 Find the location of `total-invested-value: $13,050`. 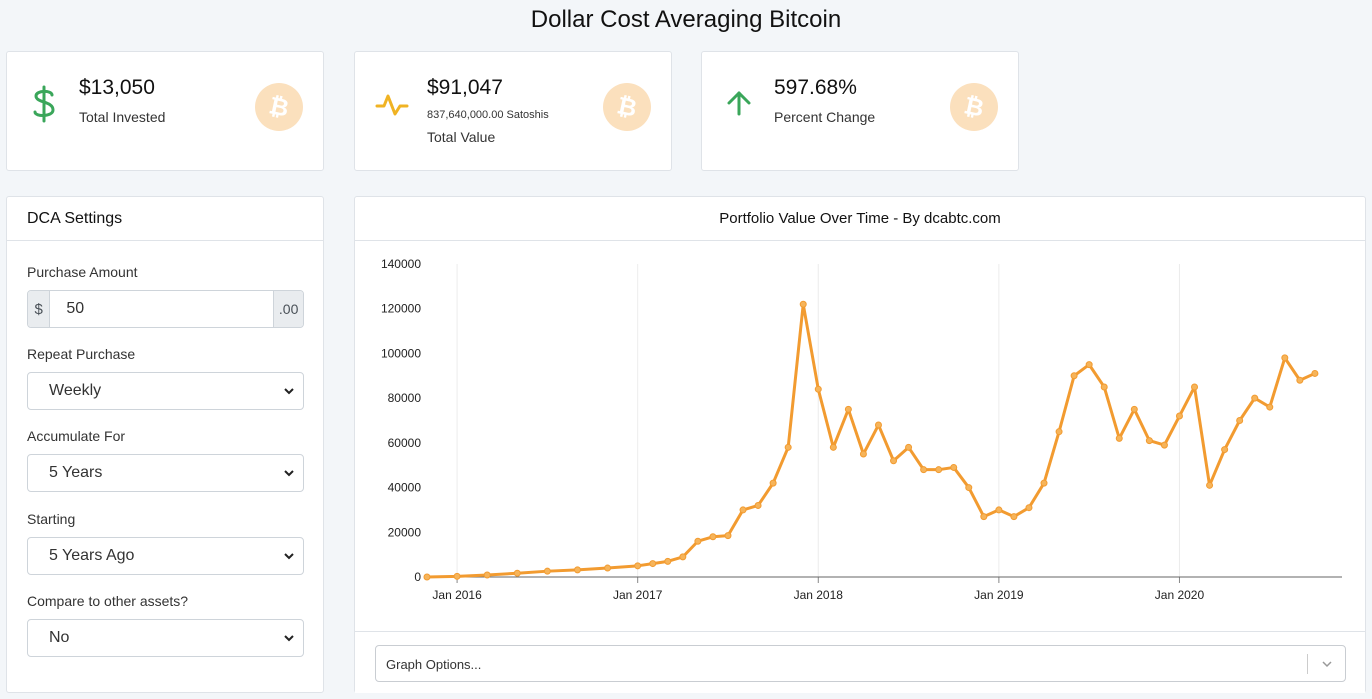

total-invested-value: $13,050 is located at coordinates (117, 87).